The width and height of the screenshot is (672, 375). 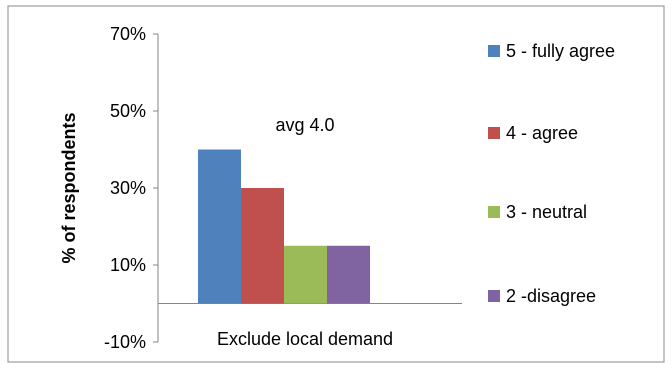 I want to click on legend-label: 3 - neutral, so click(x=546, y=212).